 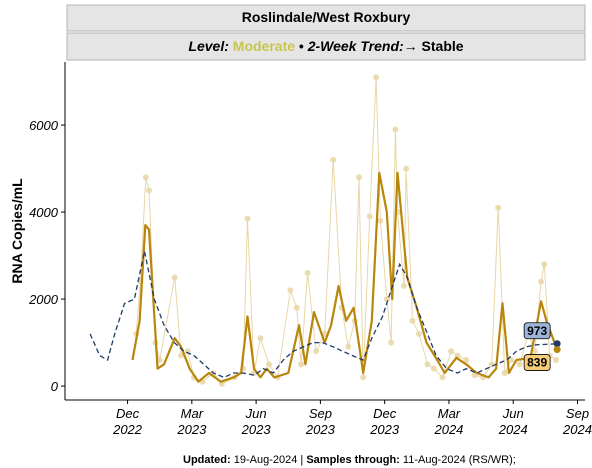 I want to click on subtitle: Level: Moderate • 2-Week Trend:→ Stable, so click(x=325, y=46).